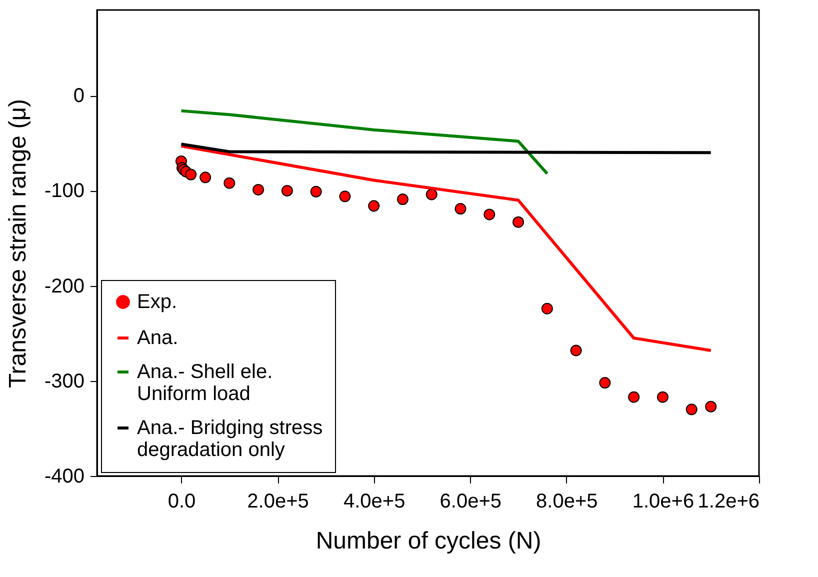 The width and height of the screenshot is (818, 577). Describe the element at coordinates (205, 383) in the screenshot. I see `legend-label: Ana.- Shell ele. Uniform load` at that location.